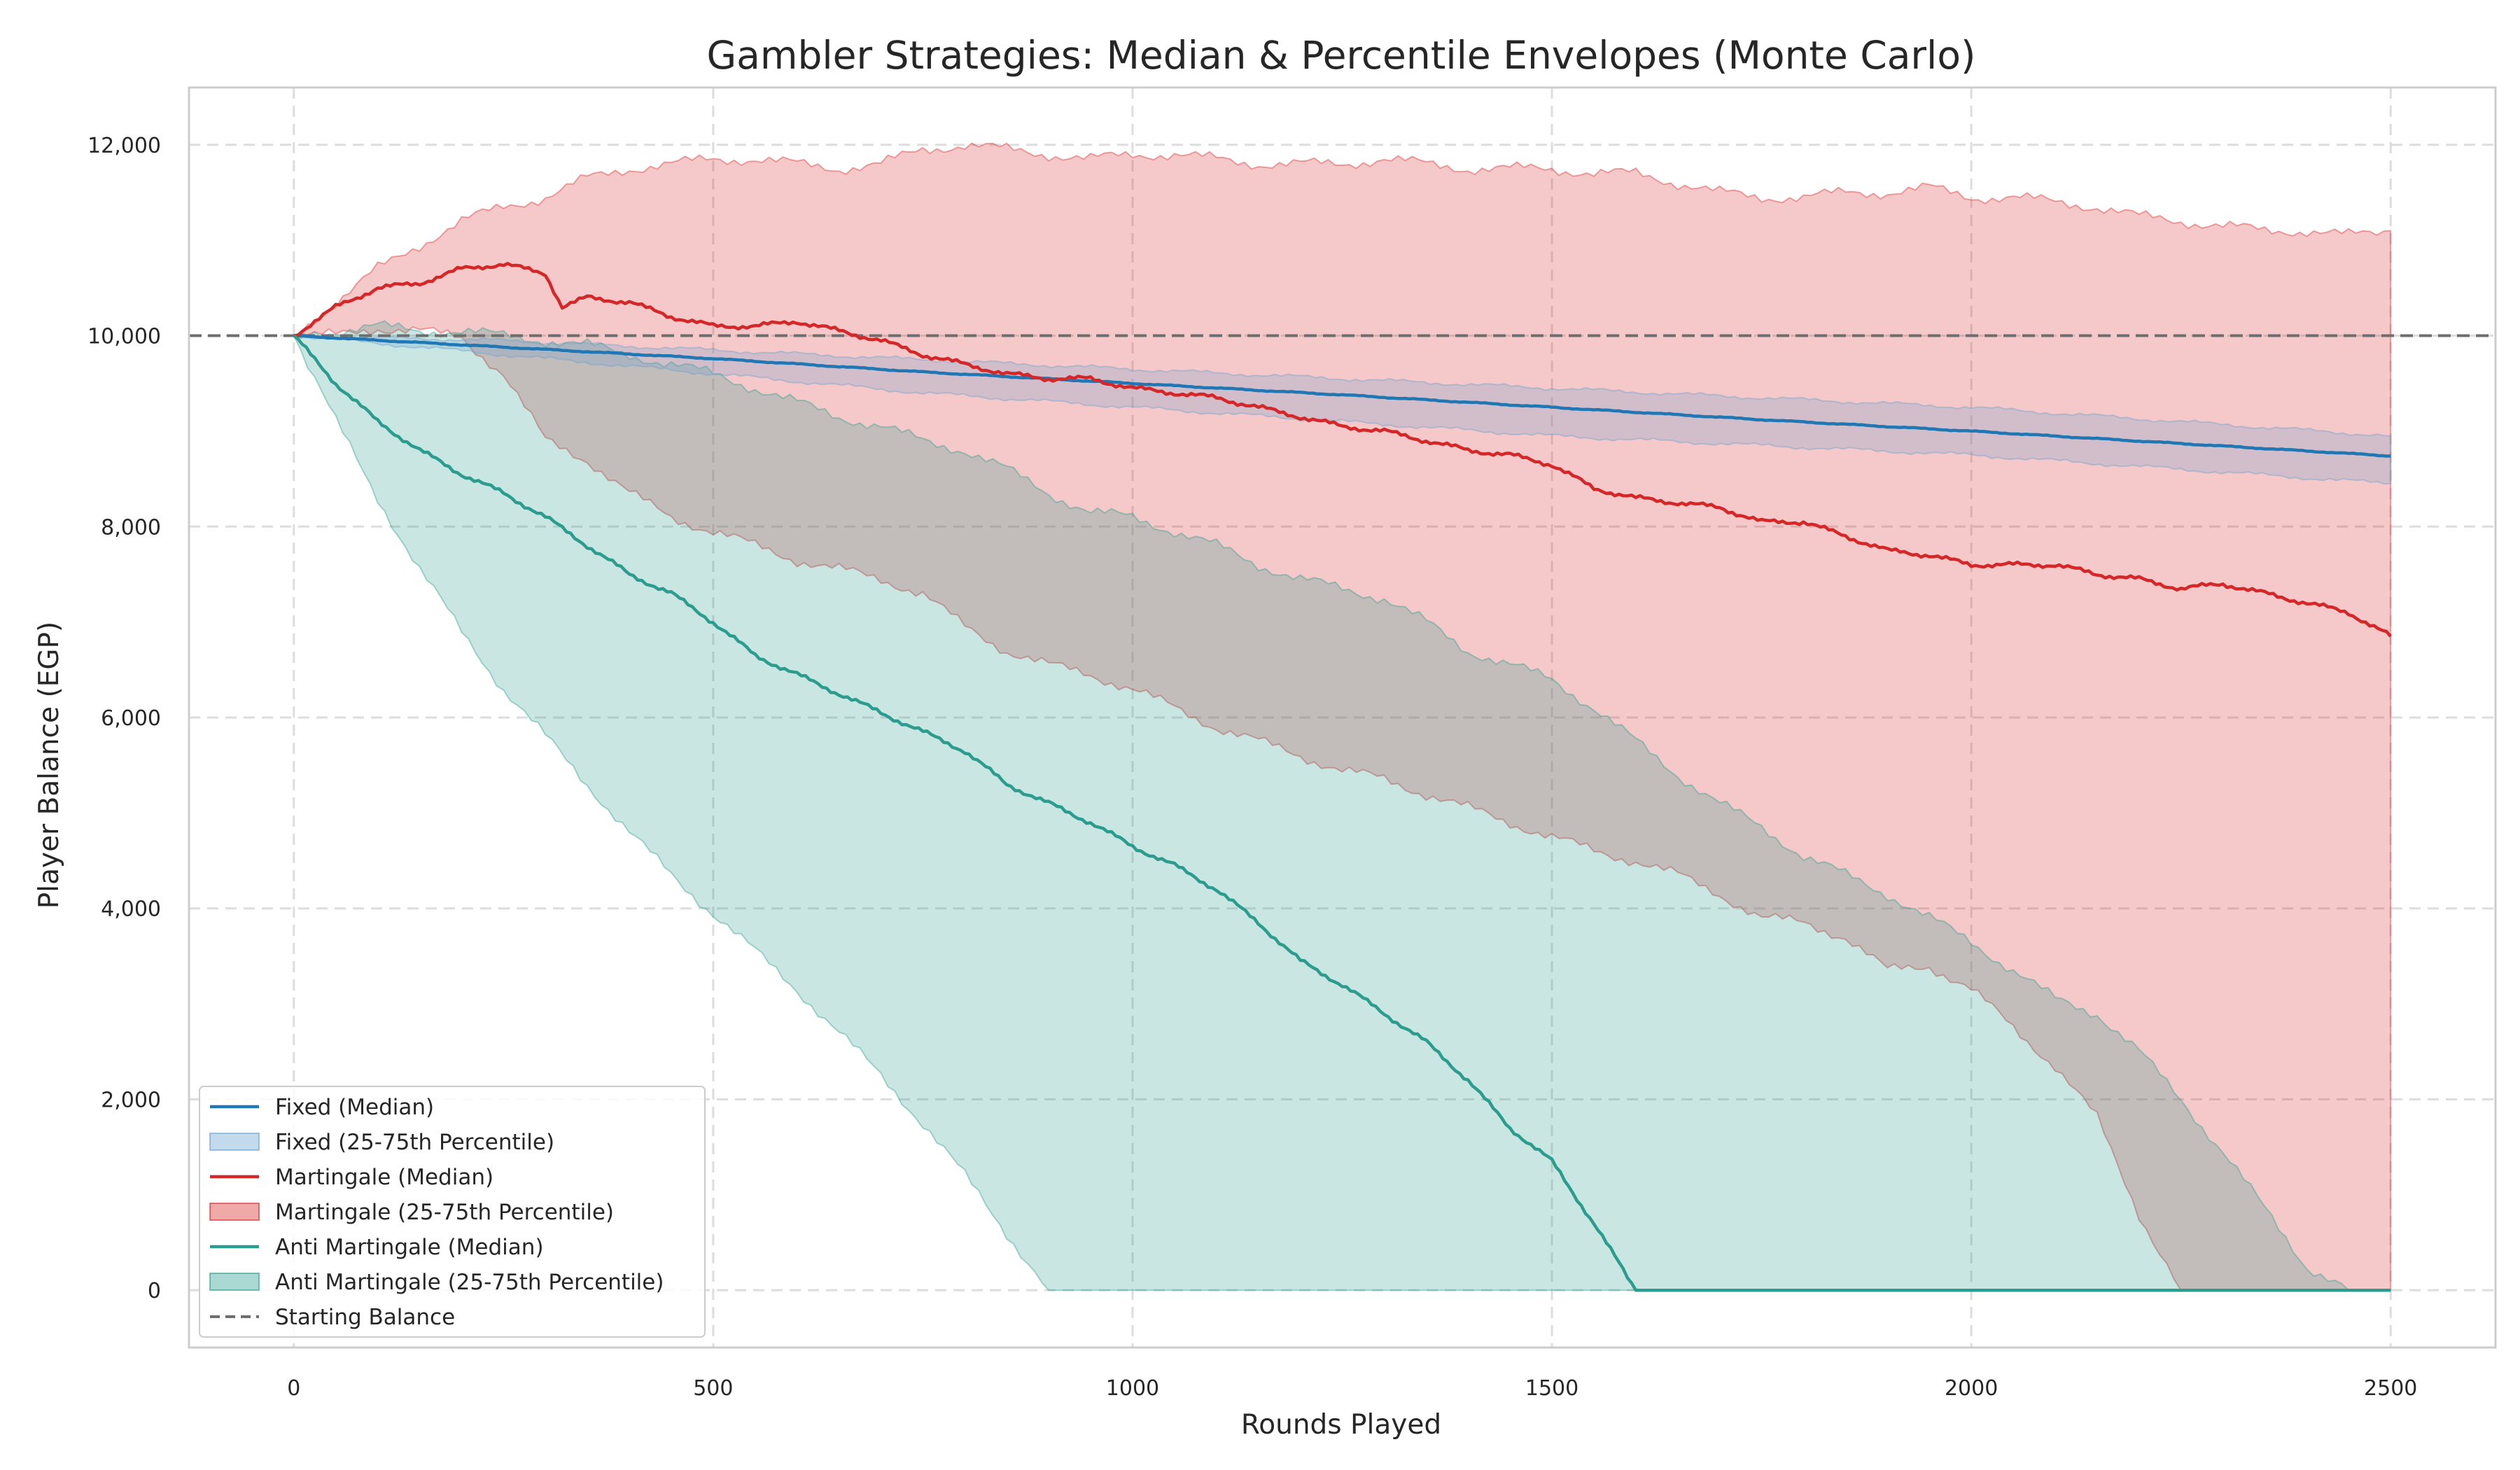 This screenshot has height=1470, width=2520. Describe the element at coordinates (154, 1291) in the screenshot. I see `y-tick-label: 0` at that location.